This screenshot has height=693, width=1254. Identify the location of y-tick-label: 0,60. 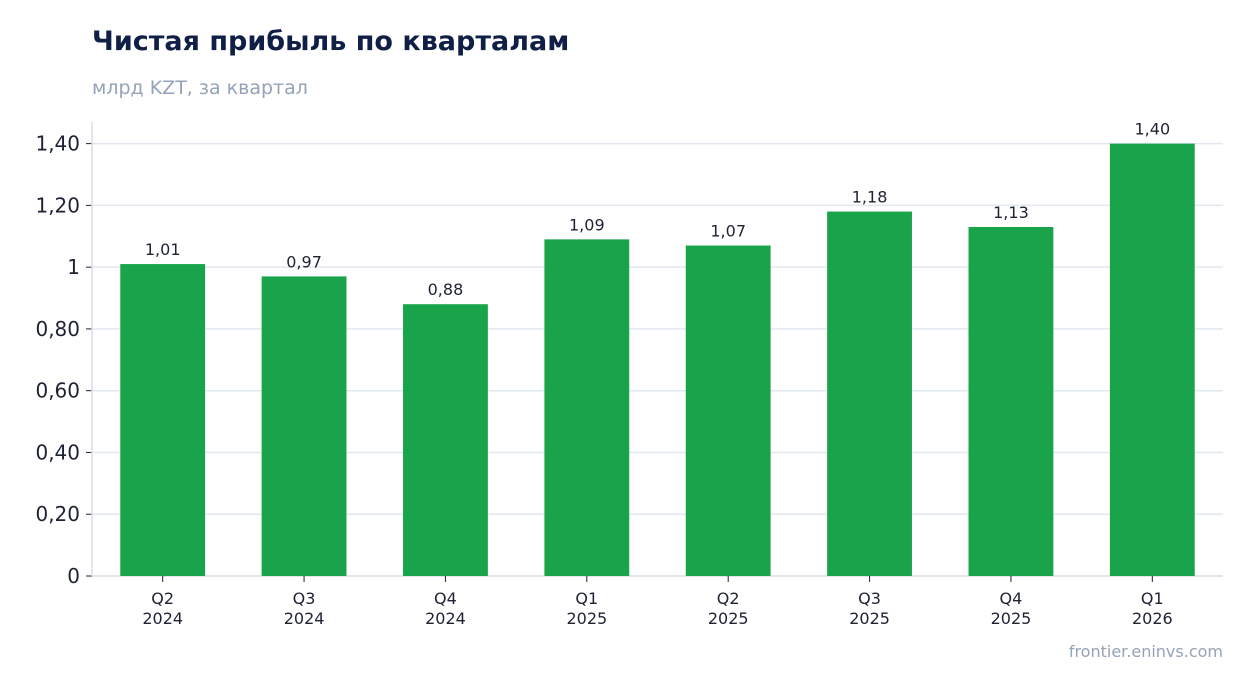
(57, 391).